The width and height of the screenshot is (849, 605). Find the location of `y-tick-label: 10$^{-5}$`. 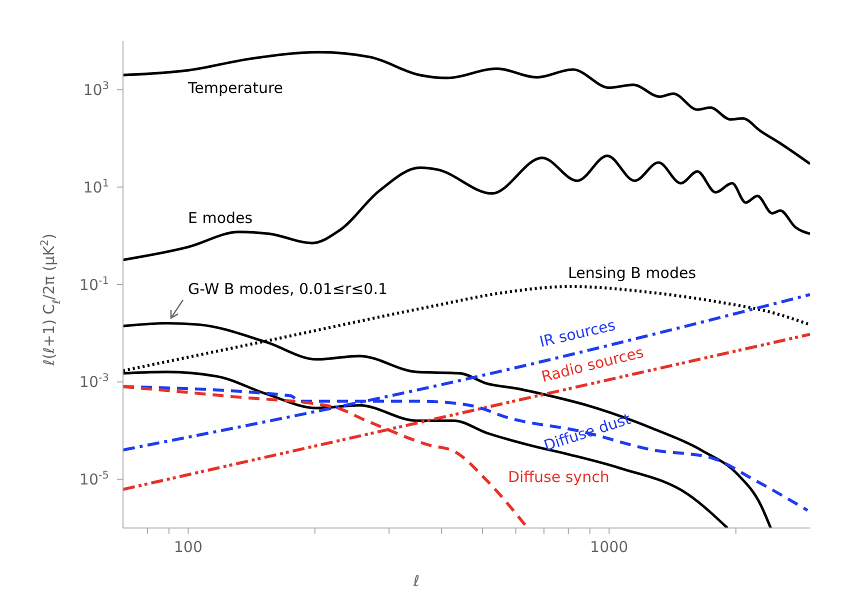

y-tick-label: 10$^{-5}$ is located at coordinates (94, 479).